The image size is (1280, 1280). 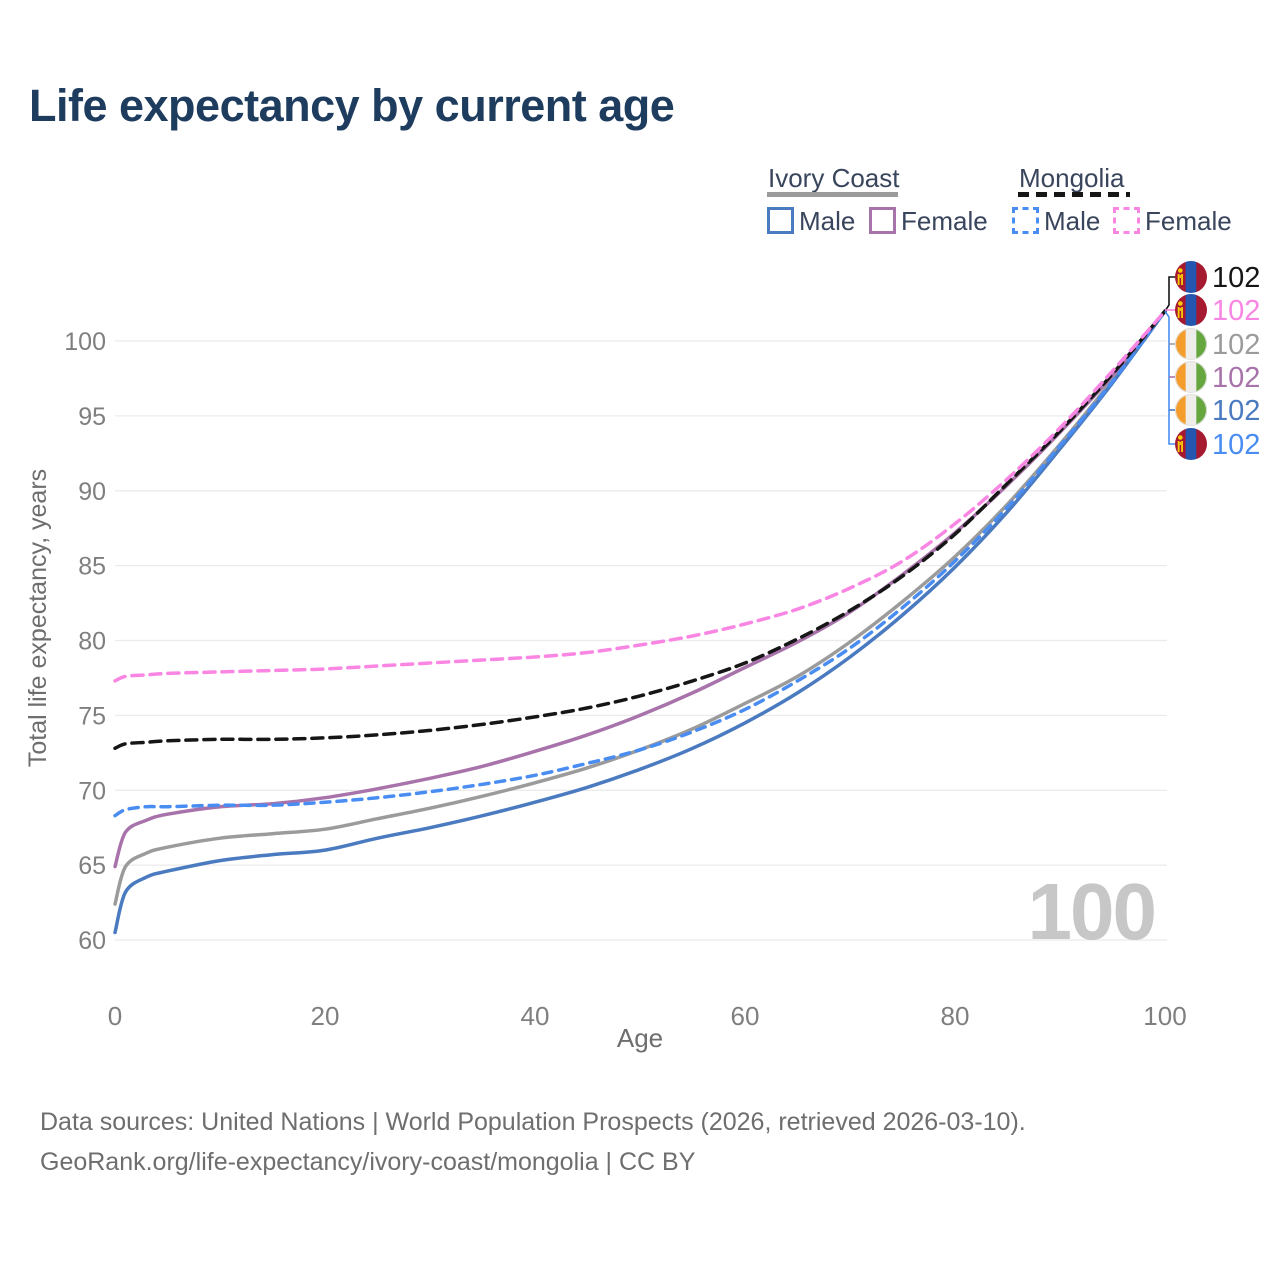 What do you see at coordinates (38, 618) in the screenshot?
I see `y-axis-title: Total life expectancy, years` at bounding box center [38, 618].